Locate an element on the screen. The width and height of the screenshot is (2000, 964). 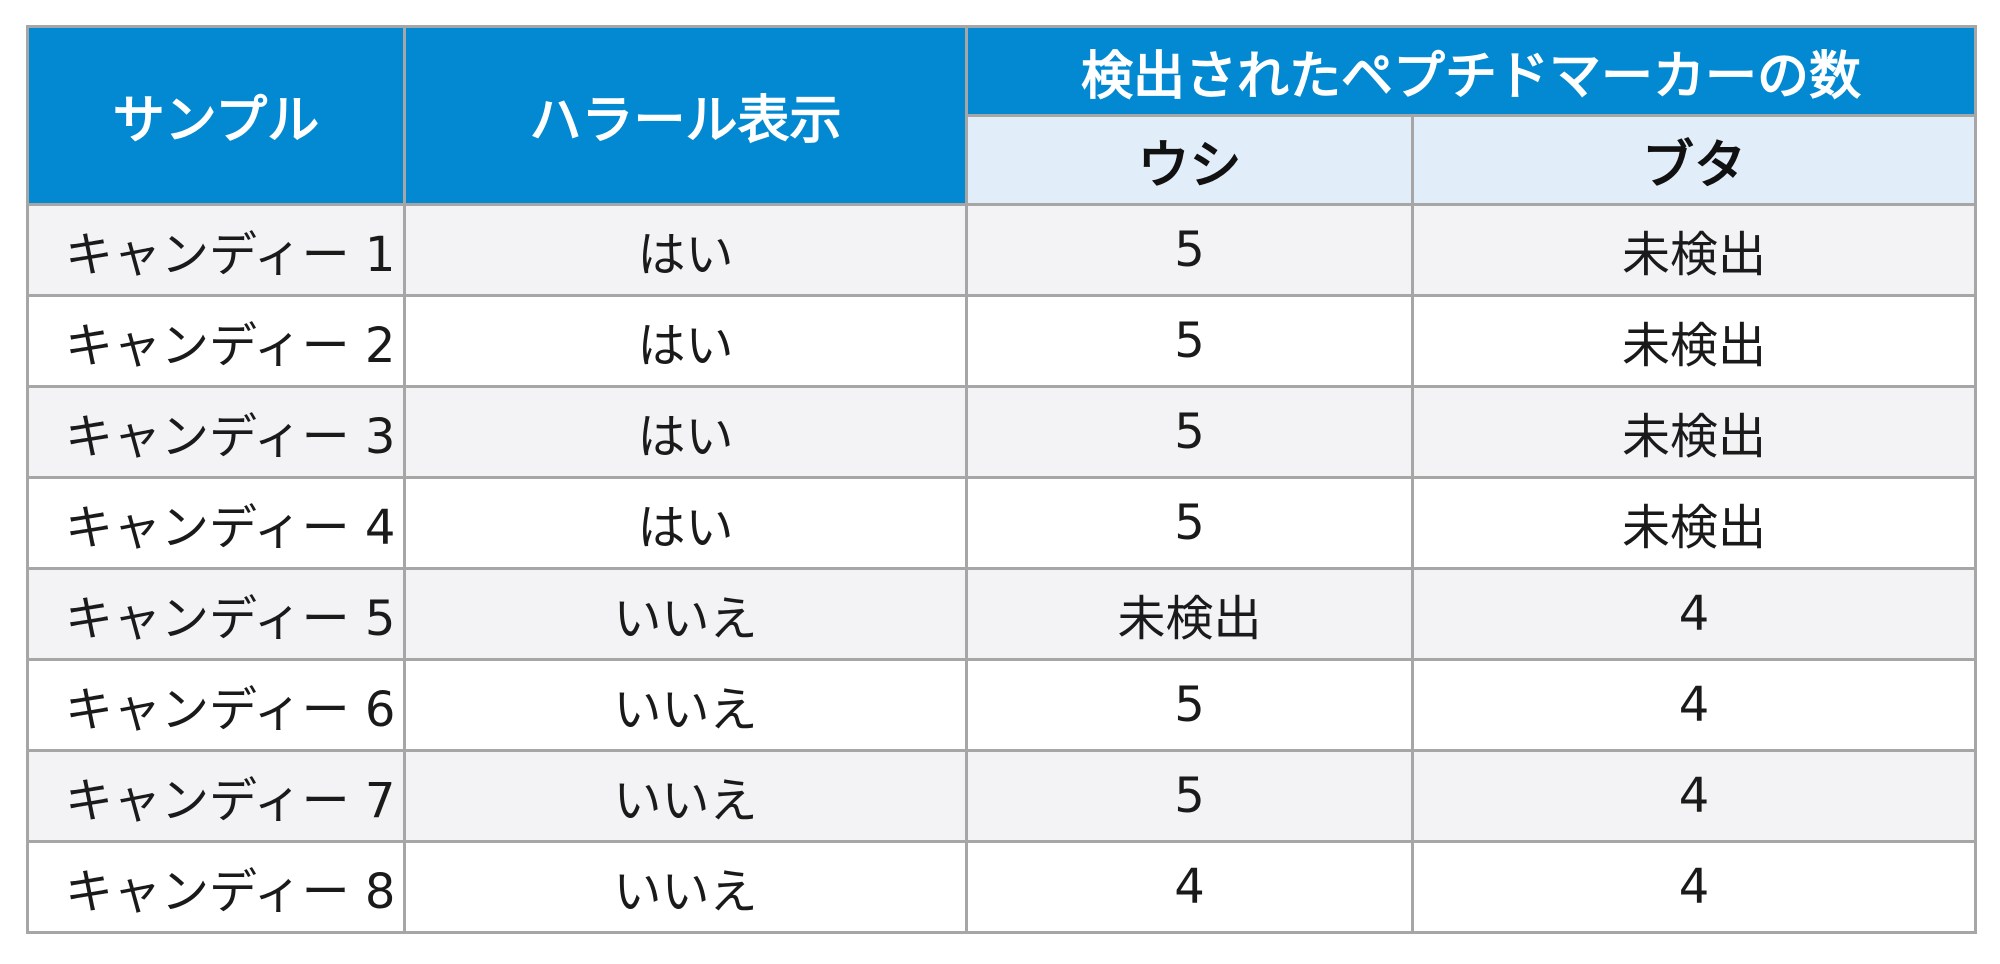
cell-sample: キャンディー 4 is located at coordinates (216, 523).